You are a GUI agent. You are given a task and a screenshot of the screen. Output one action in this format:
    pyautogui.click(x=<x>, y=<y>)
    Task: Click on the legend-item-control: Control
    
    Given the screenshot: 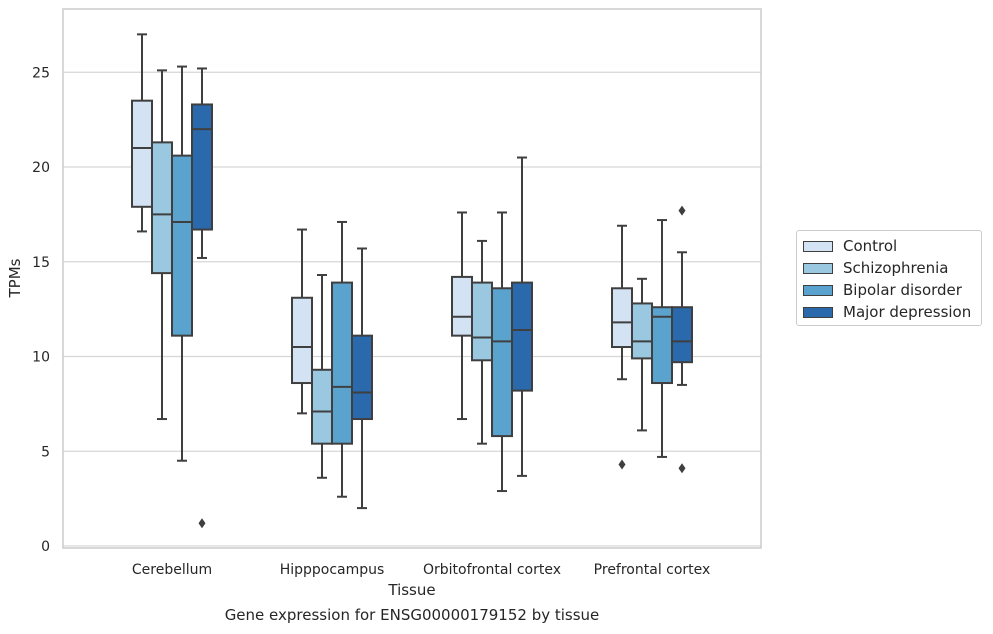 What is the action you would take?
    pyautogui.click(x=850, y=246)
    